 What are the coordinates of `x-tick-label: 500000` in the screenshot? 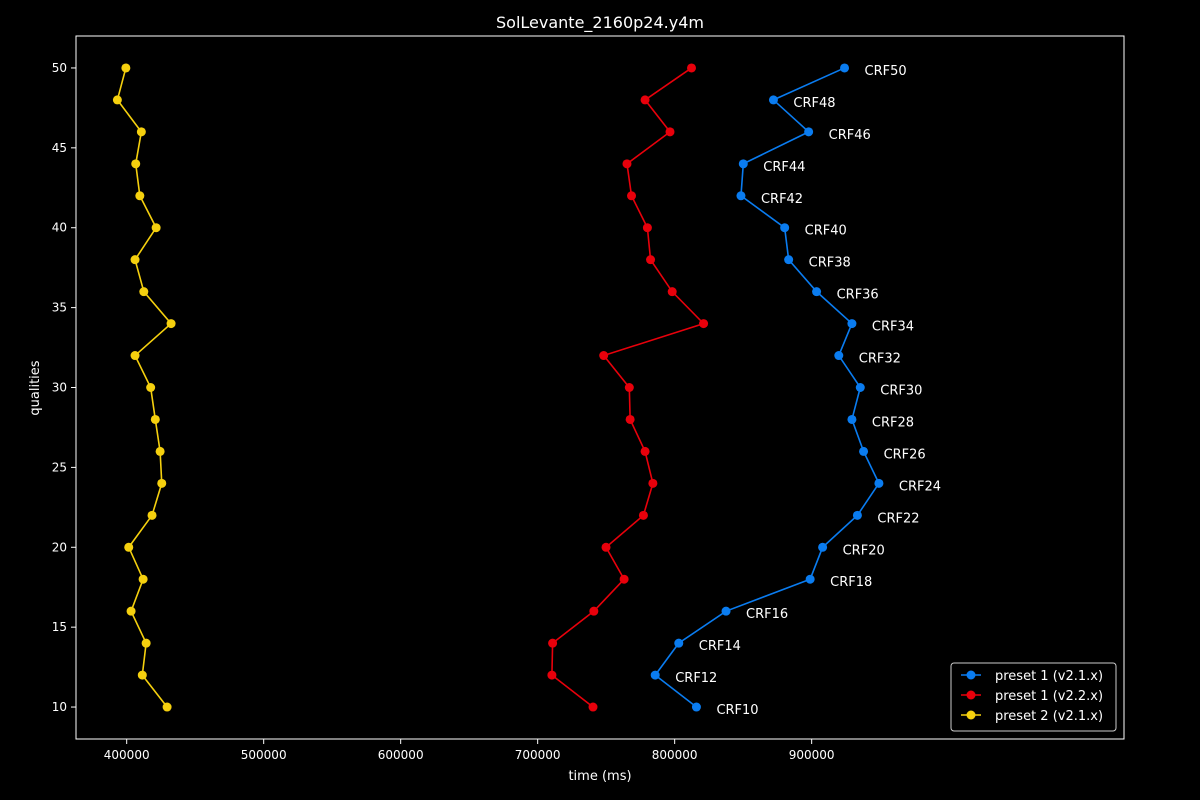 It's located at (264, 755).